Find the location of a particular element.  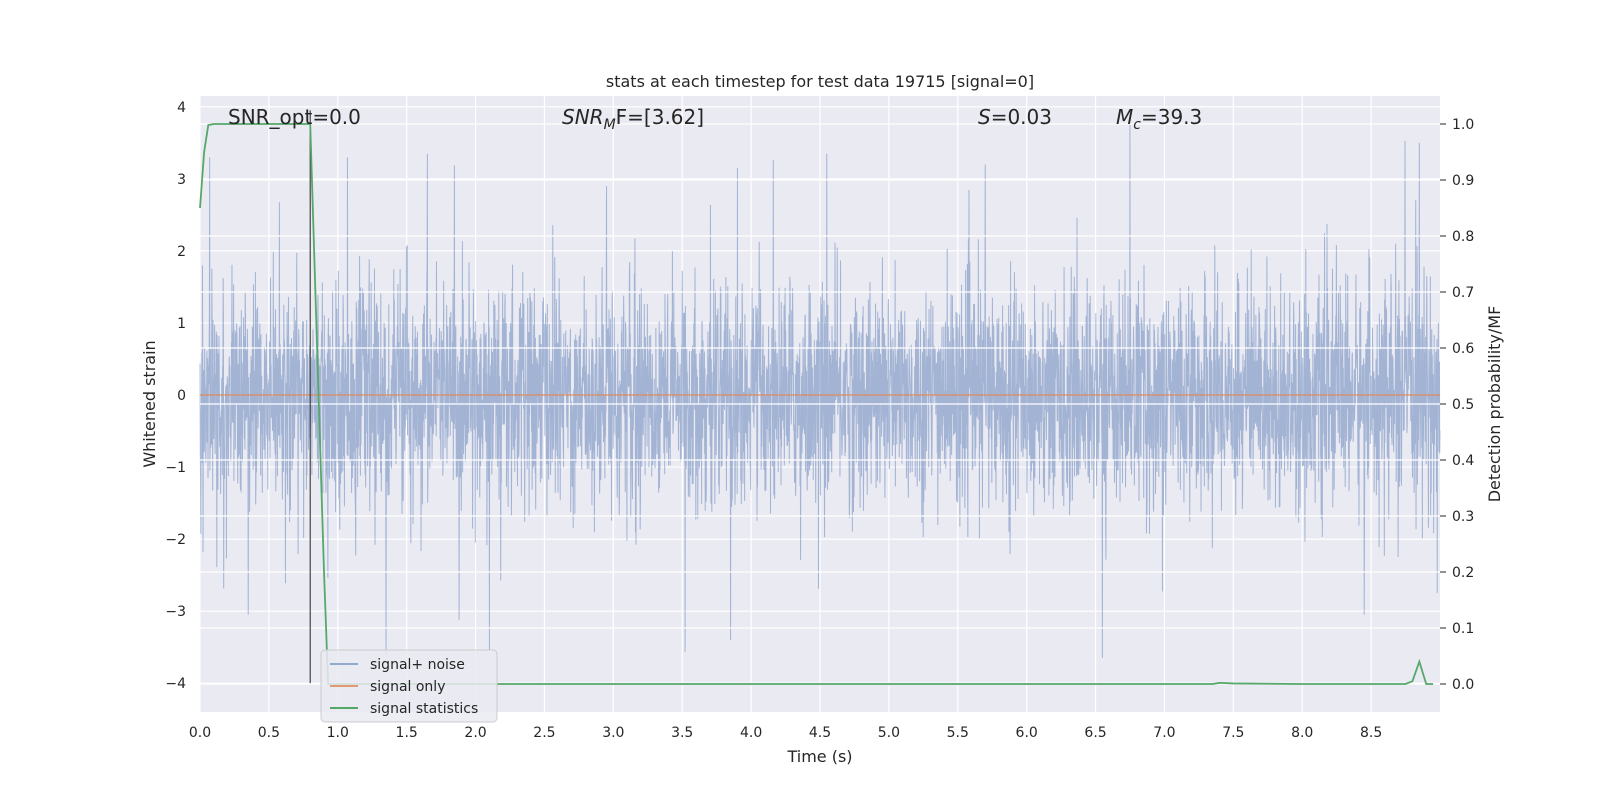

y2-tick-label: 1.0 is located at coordinates (1463, 125).